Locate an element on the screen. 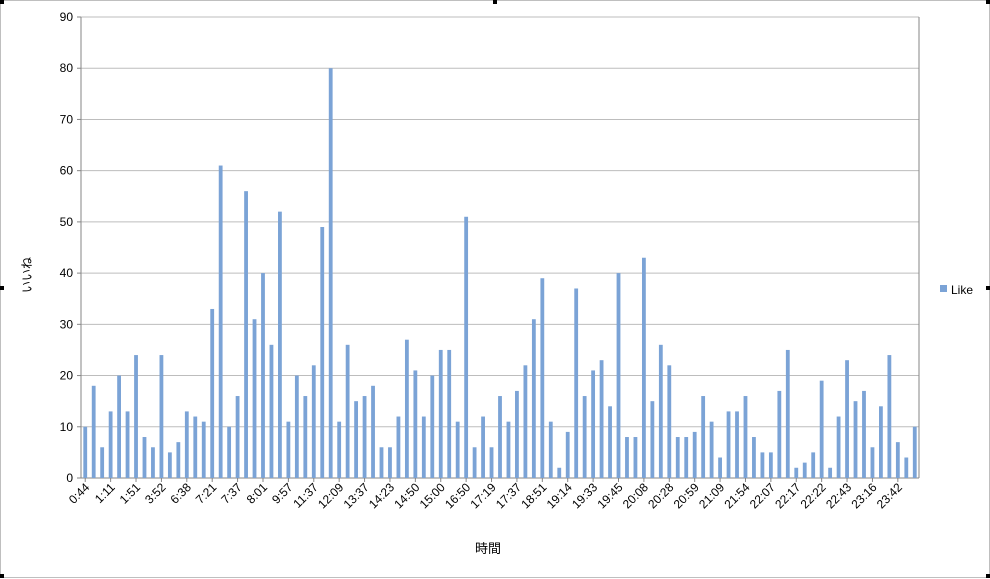 The height and width of the screenshot is (579, 990). resize-handle-top-left is located at coordinates (2, 2).